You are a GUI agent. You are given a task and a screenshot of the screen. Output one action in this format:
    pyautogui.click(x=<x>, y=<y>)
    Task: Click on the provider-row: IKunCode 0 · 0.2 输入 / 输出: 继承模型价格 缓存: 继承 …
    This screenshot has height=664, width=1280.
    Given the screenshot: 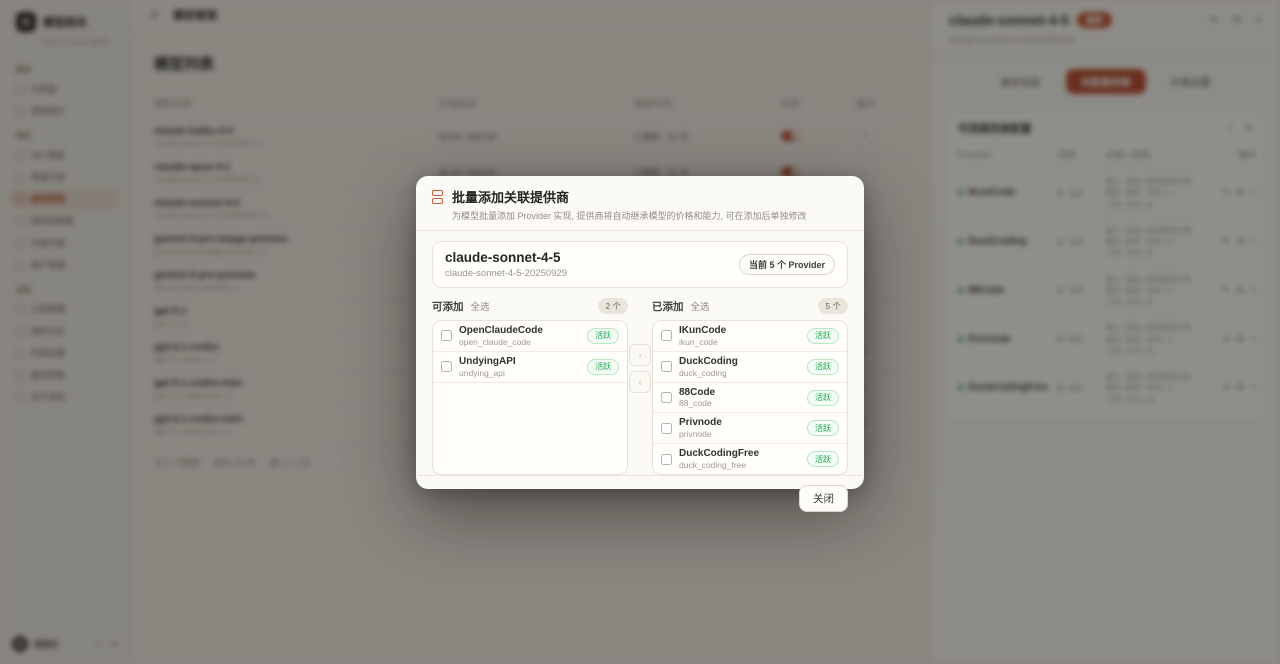 What is the action you would take?
    pyautogui.click(x=1107, y=192)
    